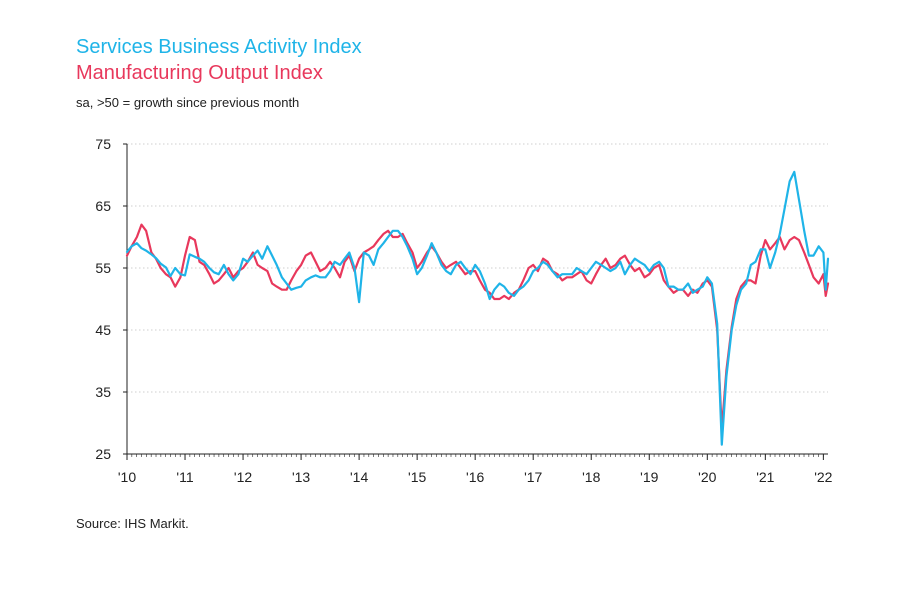 This screenshot has height=592, width=911. What do you see at coordinates (188, 102) in the screenshot?
I see `chart-subtitle: sa, >50 = growth since previous month` at bounding box center [188, 102].